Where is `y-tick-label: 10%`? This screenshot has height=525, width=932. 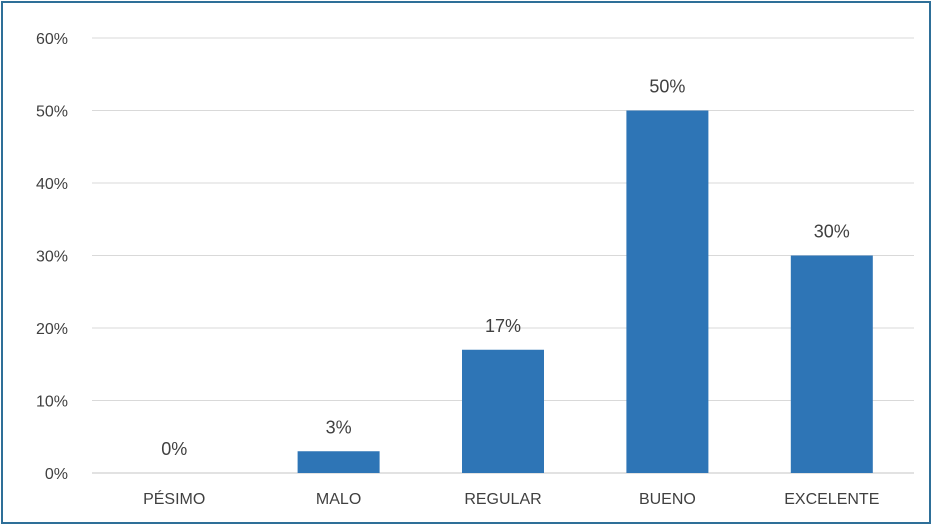
y-tick-label: 10% is located at coordinates (52, 402).